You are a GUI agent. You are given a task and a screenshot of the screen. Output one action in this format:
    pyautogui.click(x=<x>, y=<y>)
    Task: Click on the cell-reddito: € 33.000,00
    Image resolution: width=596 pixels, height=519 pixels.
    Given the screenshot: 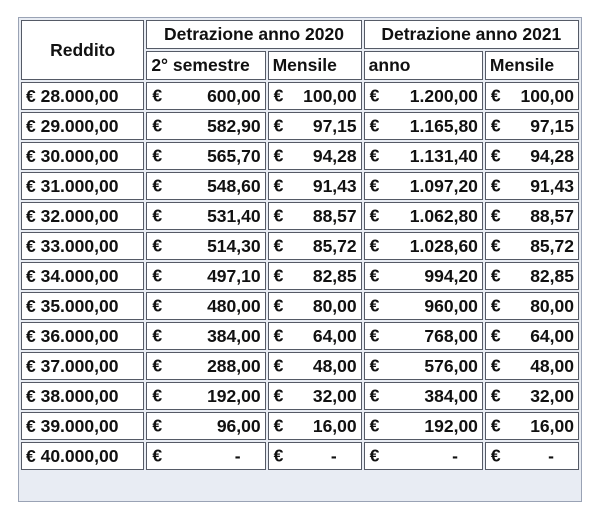 What is the action you would take?
    pyautogui.click(x=83, y=246)
    